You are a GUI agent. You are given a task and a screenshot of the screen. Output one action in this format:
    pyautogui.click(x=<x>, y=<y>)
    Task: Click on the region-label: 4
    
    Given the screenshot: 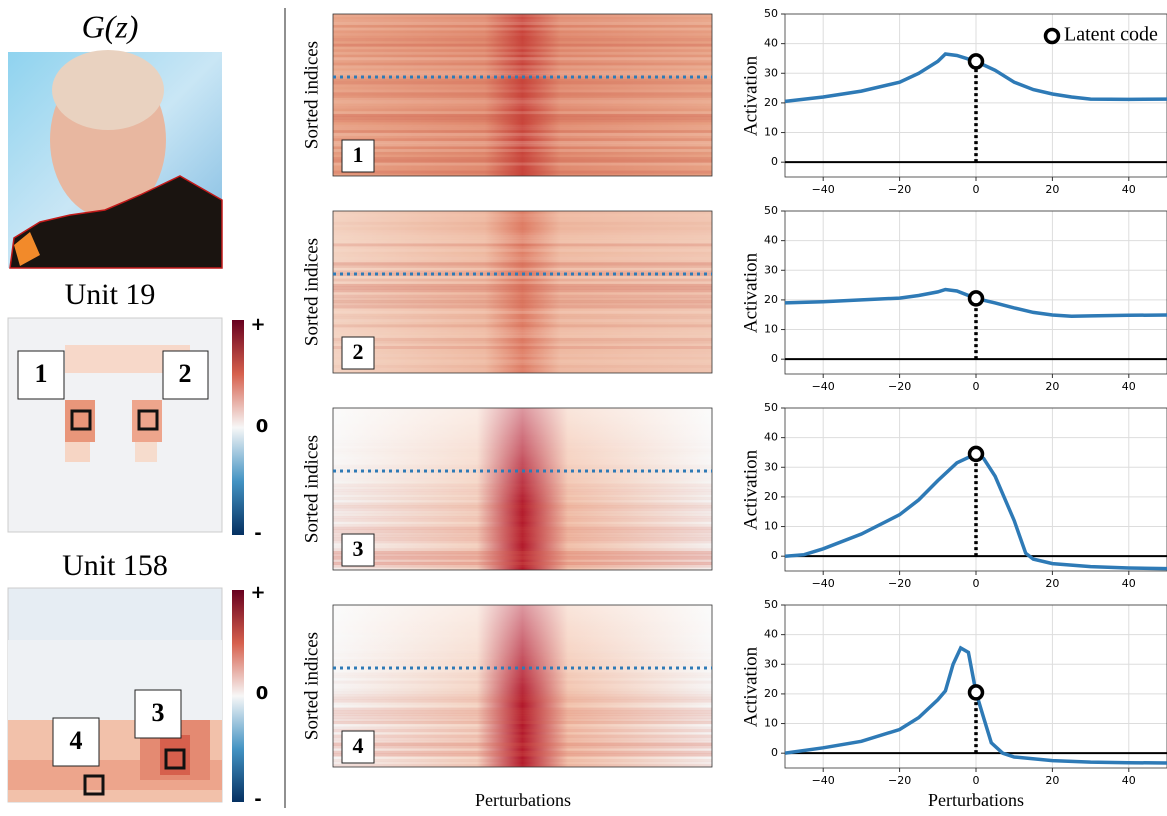 What is the action you would take?
    pyautogui.click(x=76, y=740)
    